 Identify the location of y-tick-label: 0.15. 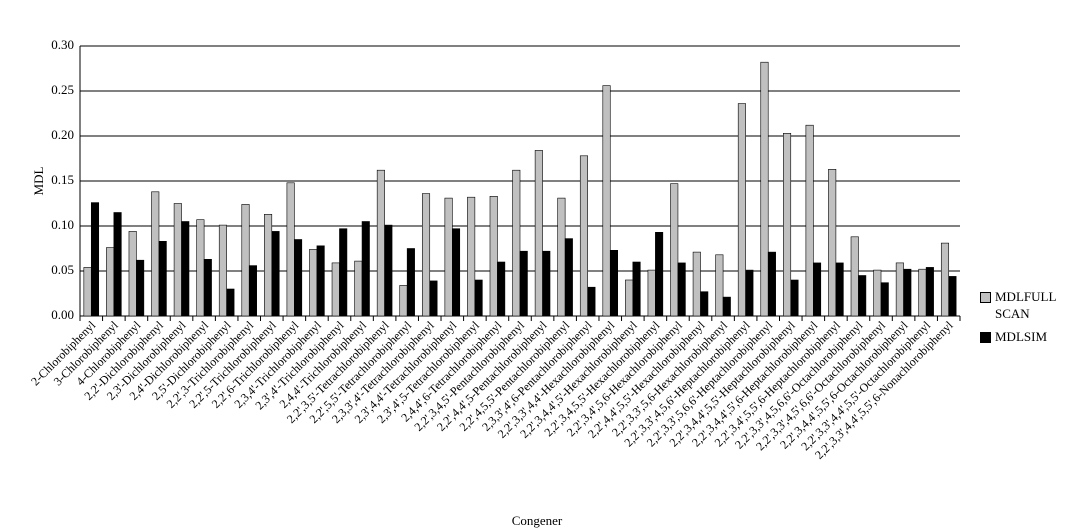
(62, 179).